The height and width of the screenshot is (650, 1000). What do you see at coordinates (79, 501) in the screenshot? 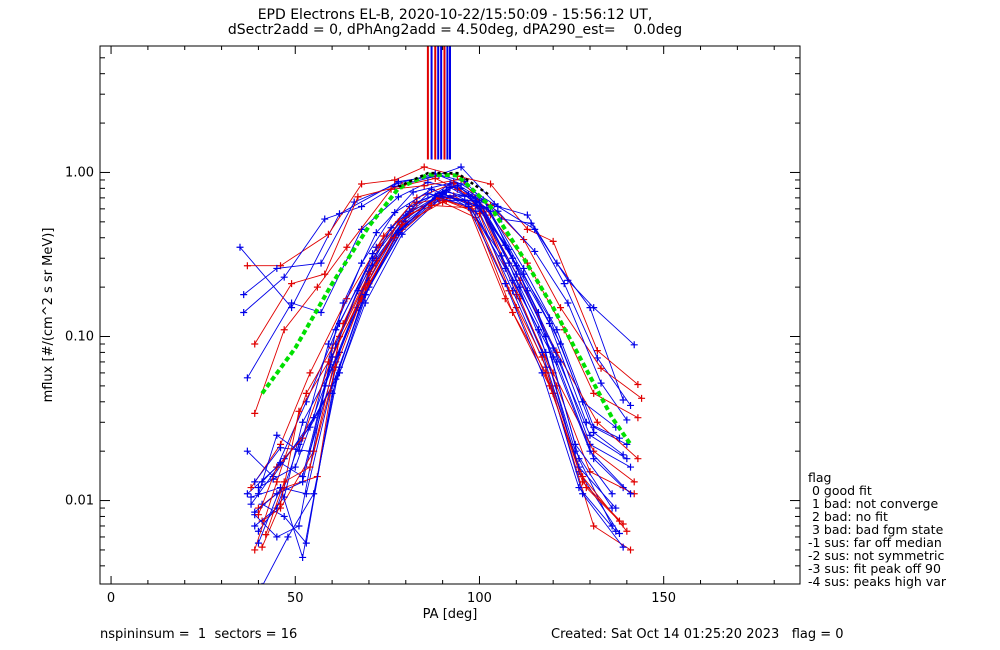
I see `y-tick-label: 0.01` at bounding box center [79, 501].